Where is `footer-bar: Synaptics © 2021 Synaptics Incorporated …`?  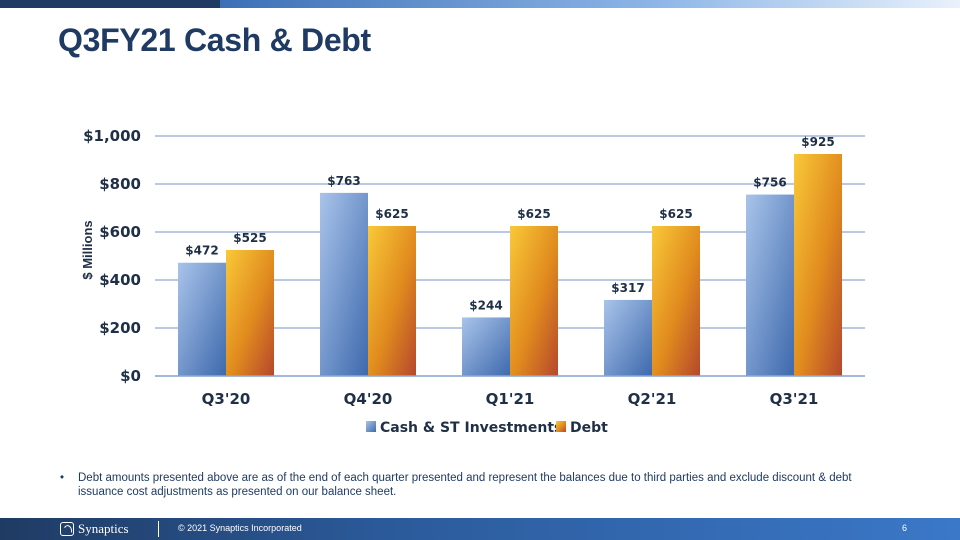 footer-bar: Synaptics © 2021 Synaptics Incorporated … is located at coordinates (480, 529).